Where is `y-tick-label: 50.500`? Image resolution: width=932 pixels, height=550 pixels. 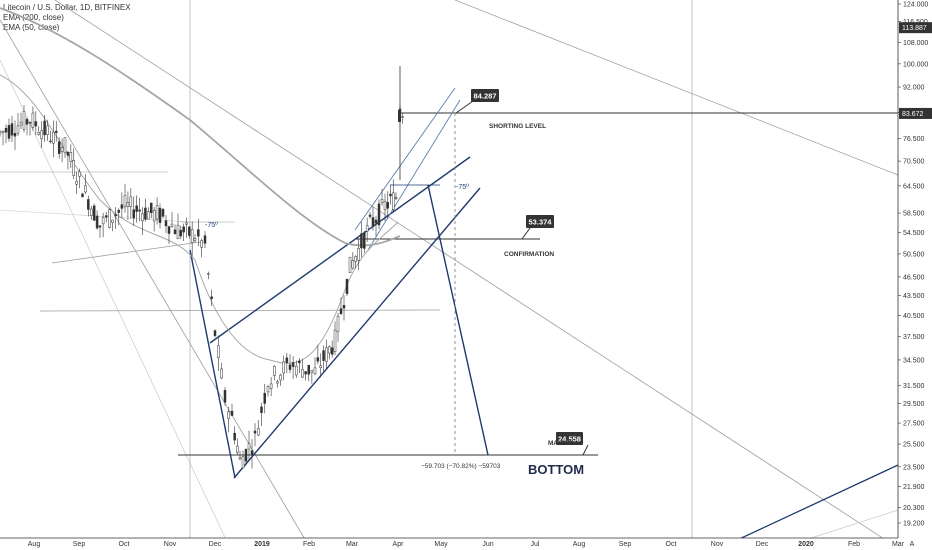
y-tick-label: 50.500 is located at coordinates (914, 254).